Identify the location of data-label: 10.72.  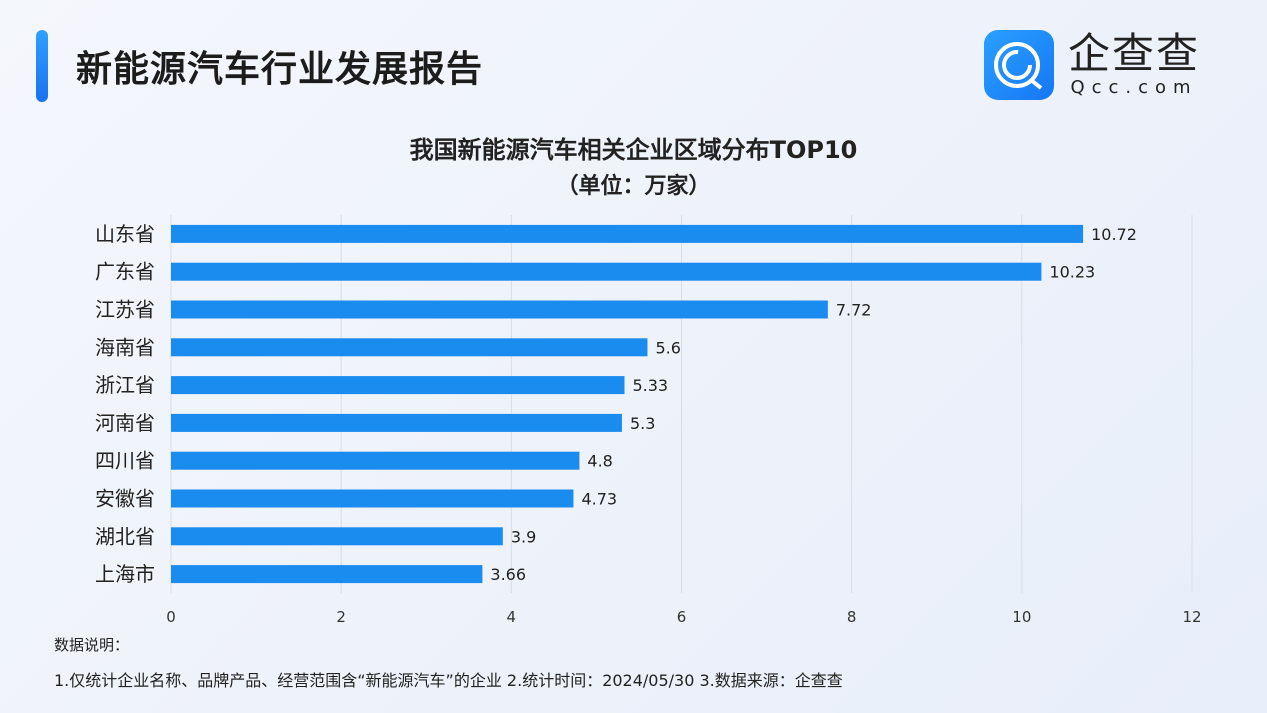
(1114, 234).